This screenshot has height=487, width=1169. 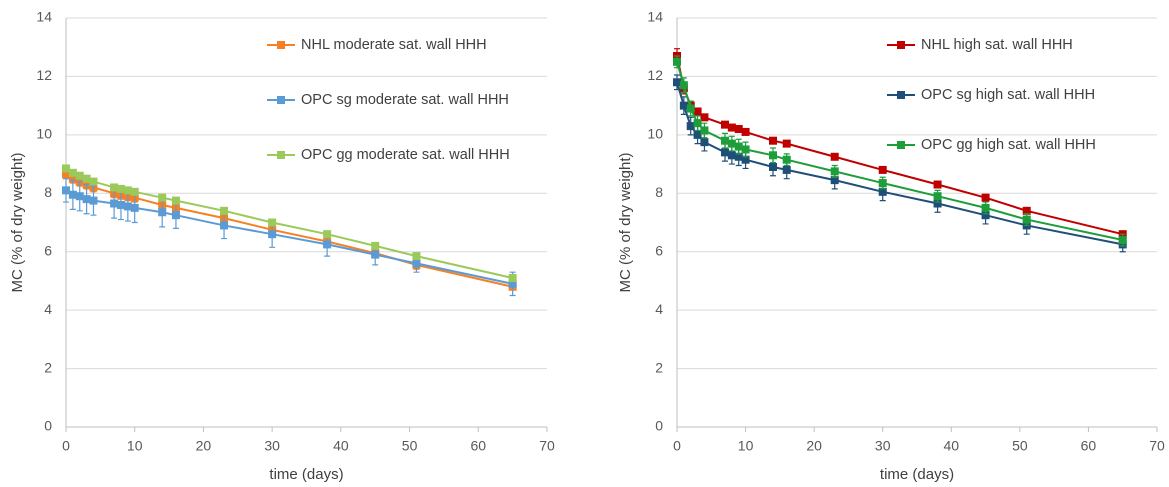 What do you see at coordinates (991, 145) in the screenshot?
I see `legend-item: OPC gg high sat. wall HHH` at bounding box center [991, 145].